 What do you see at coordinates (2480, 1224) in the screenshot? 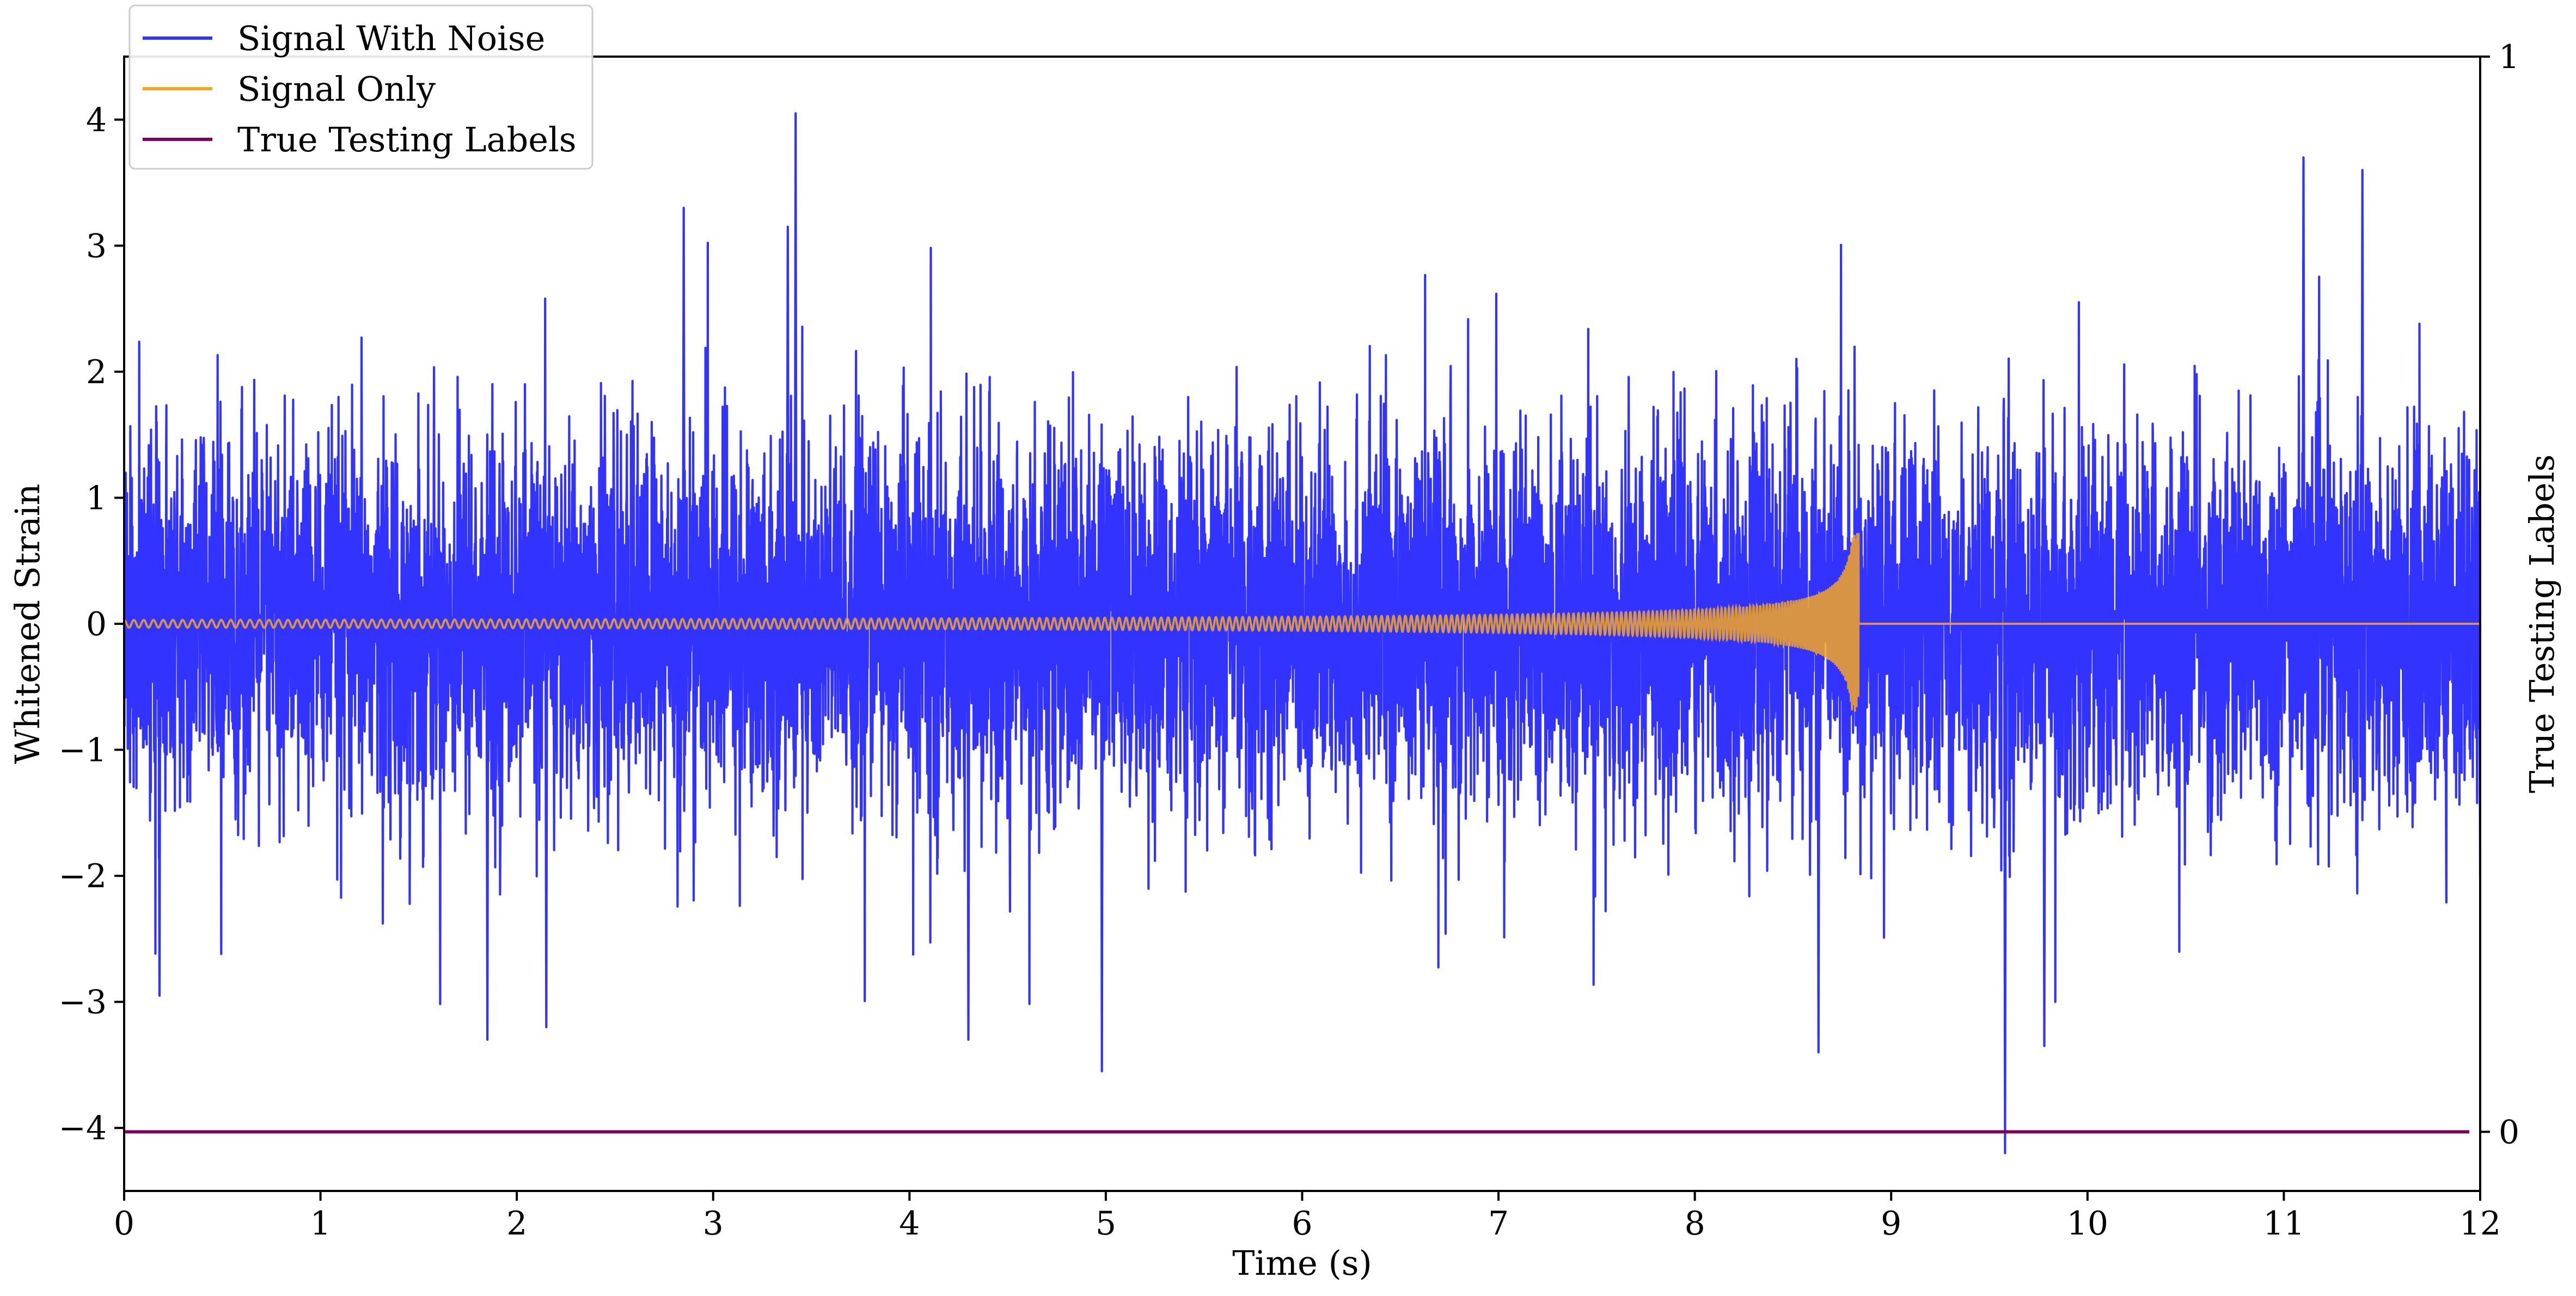
I see `x-tick-label: 12` at bounding box center [2480, 1224].